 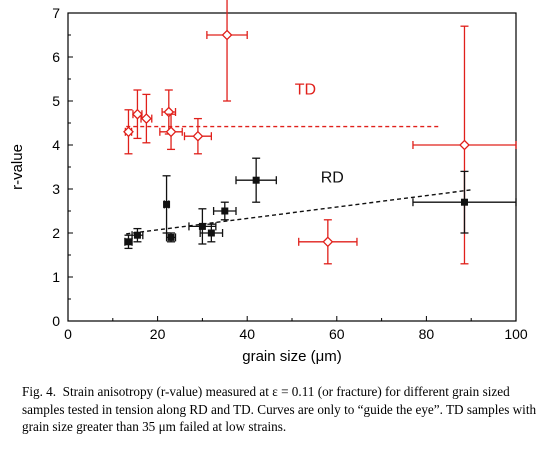 I want to click on y-tick-label: 7, so click(x=56, y=13).